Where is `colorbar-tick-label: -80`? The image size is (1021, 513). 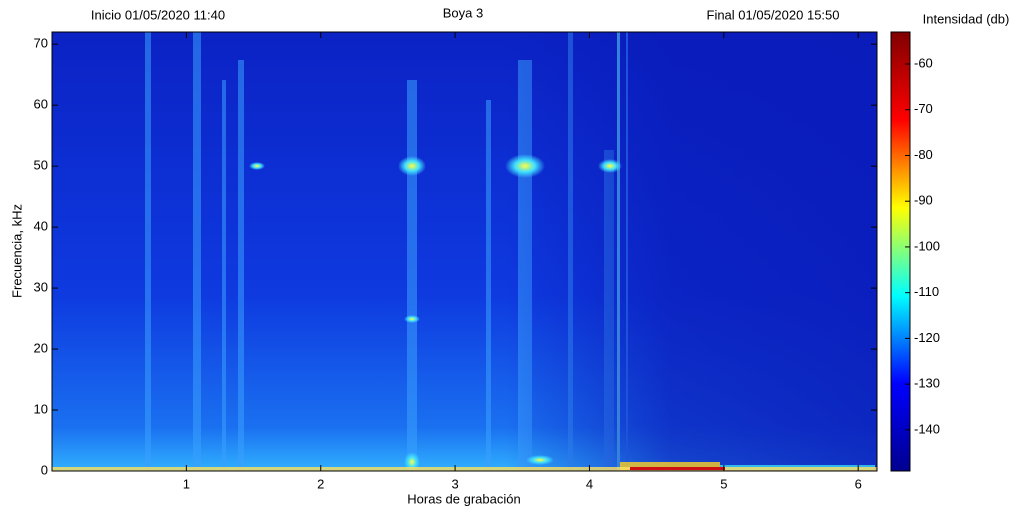 colorbar-tick-label: -80 is located at coordinates (923, 154).